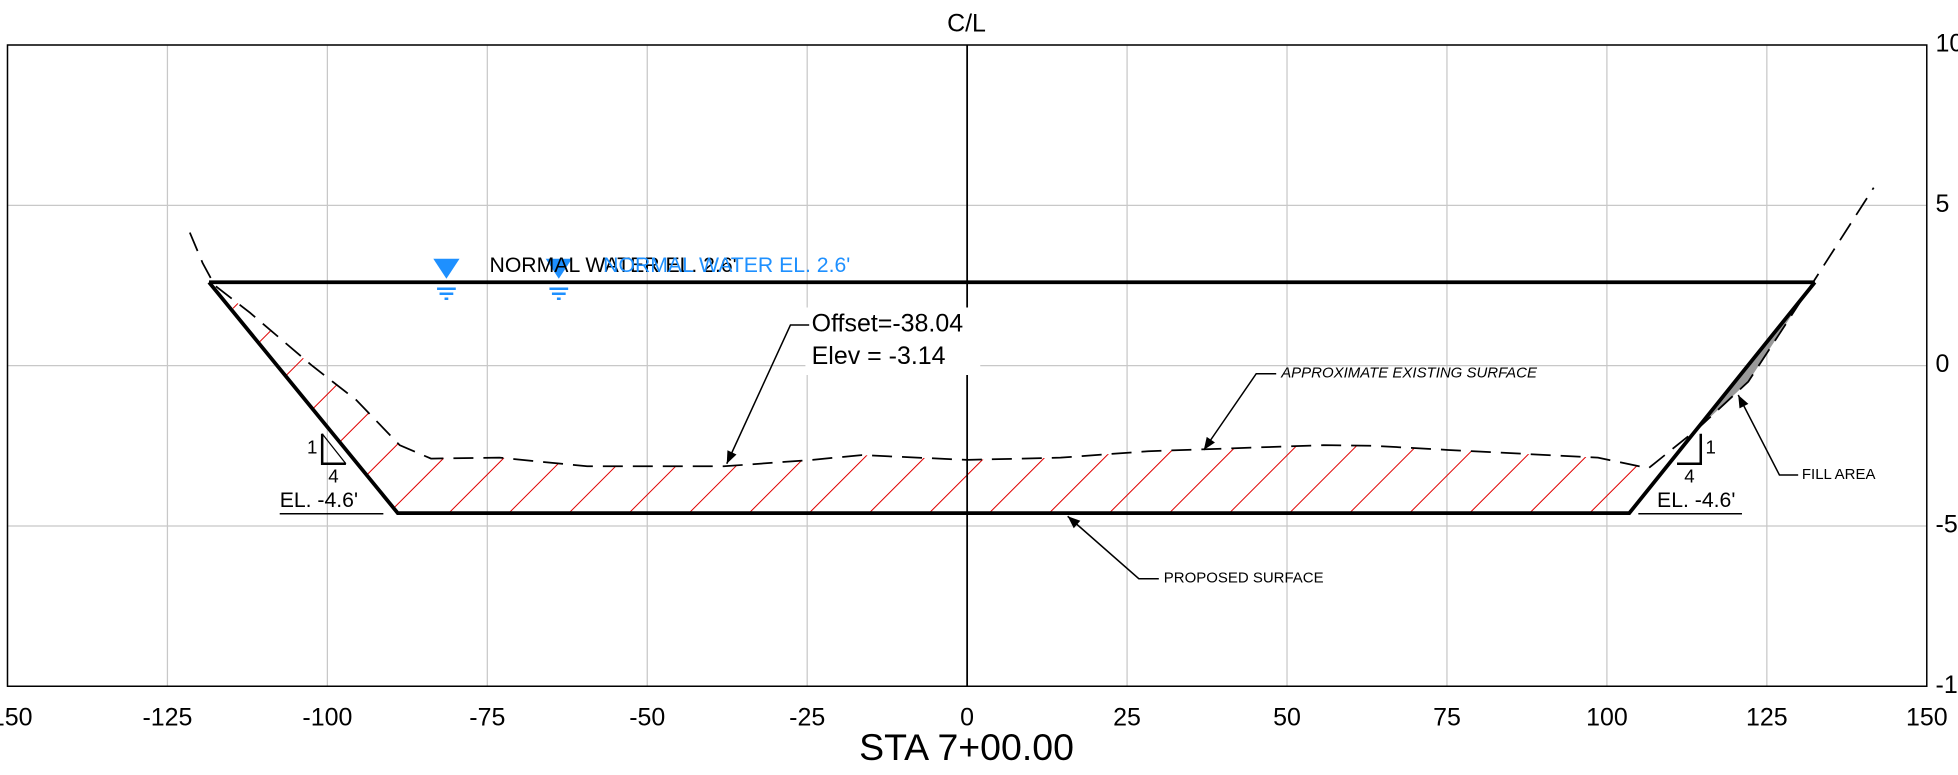  What do you see at coordinates (1767, 717) in the screenshot?
I see `x-tick-label: 125` at bounding box center [1767, 717].